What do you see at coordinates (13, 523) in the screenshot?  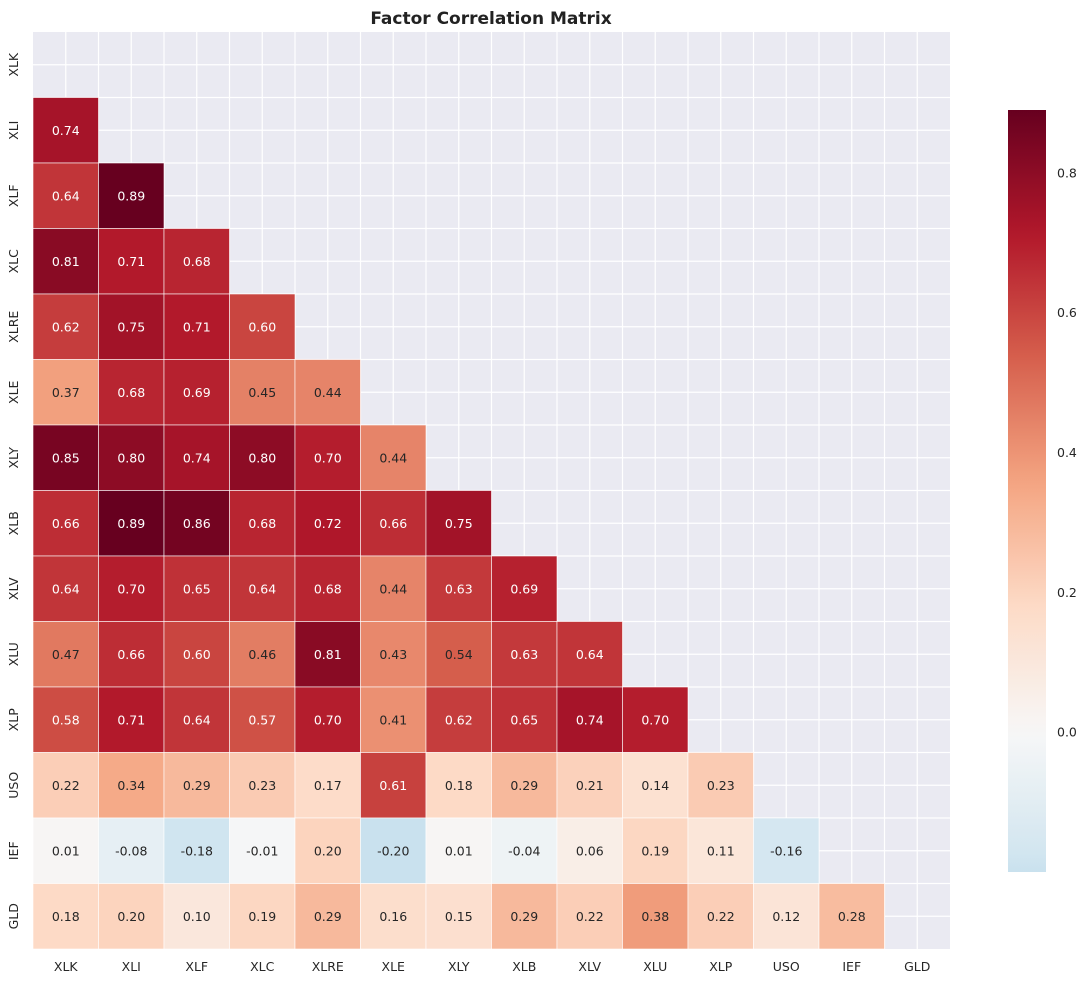 I see `y-tick-label: XLB` at bounding box center [13, 523].